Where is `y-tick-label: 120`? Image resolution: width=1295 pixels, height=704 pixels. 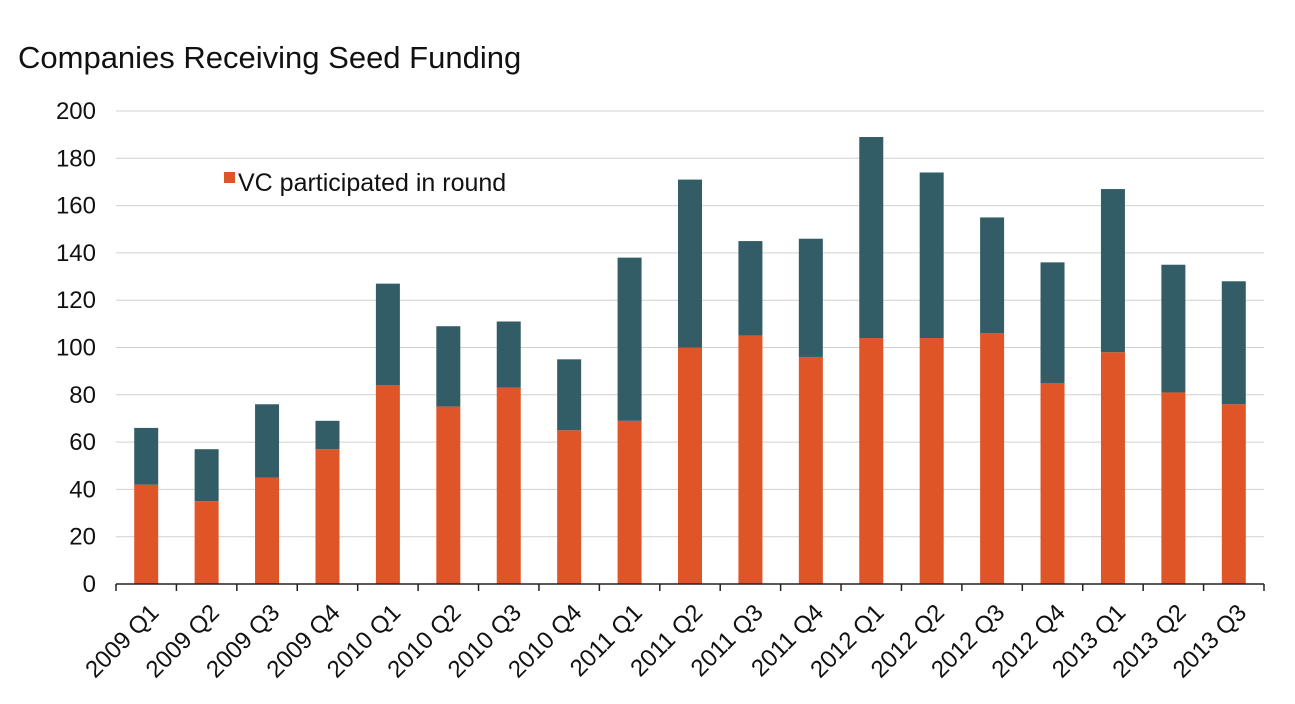 y-tick-label: 120 is located at coordinates (76, 300).